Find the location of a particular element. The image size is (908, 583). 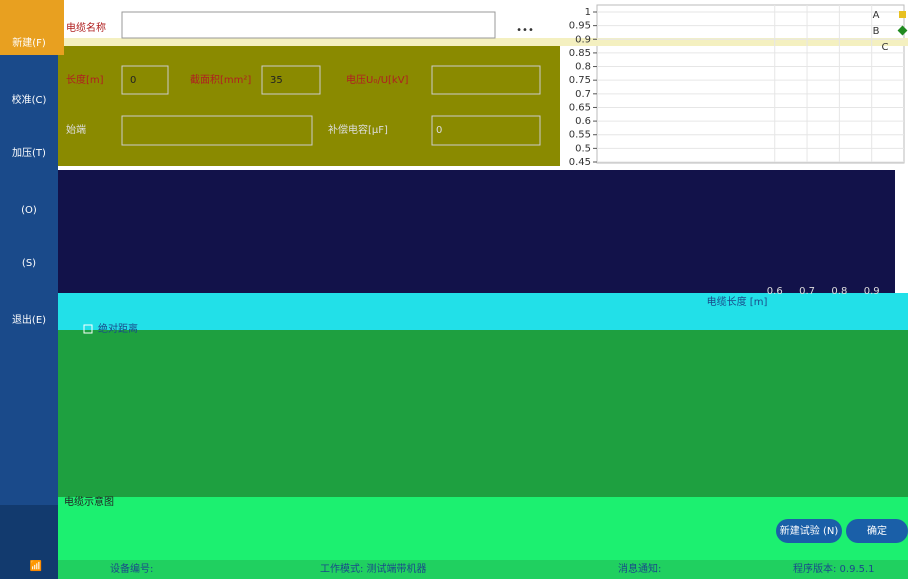

sidebar-active is located at coordinates (32, 27).